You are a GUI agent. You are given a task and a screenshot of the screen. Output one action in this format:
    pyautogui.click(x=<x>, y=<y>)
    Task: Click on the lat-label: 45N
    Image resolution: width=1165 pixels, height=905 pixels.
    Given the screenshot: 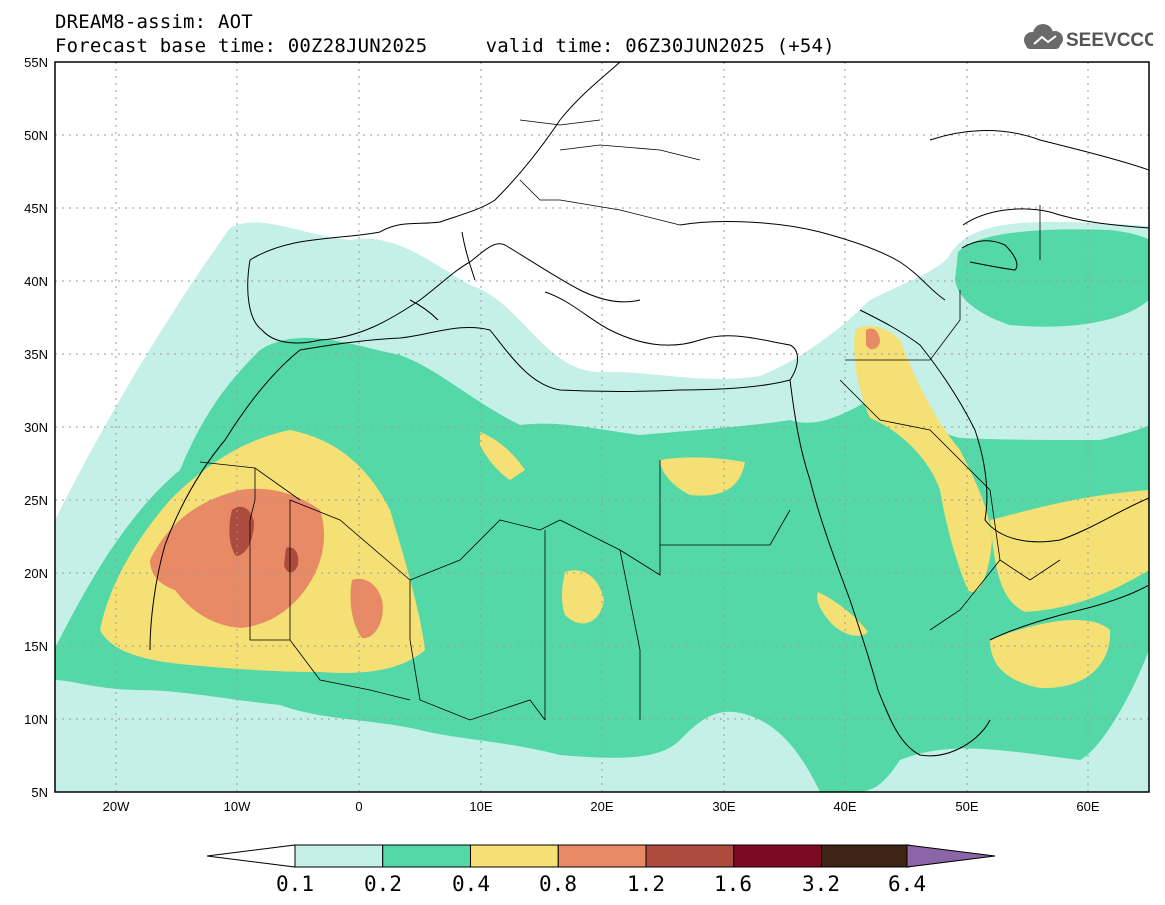 What is the action you would take?
    pyautogui.click(x=36, y=208)
    